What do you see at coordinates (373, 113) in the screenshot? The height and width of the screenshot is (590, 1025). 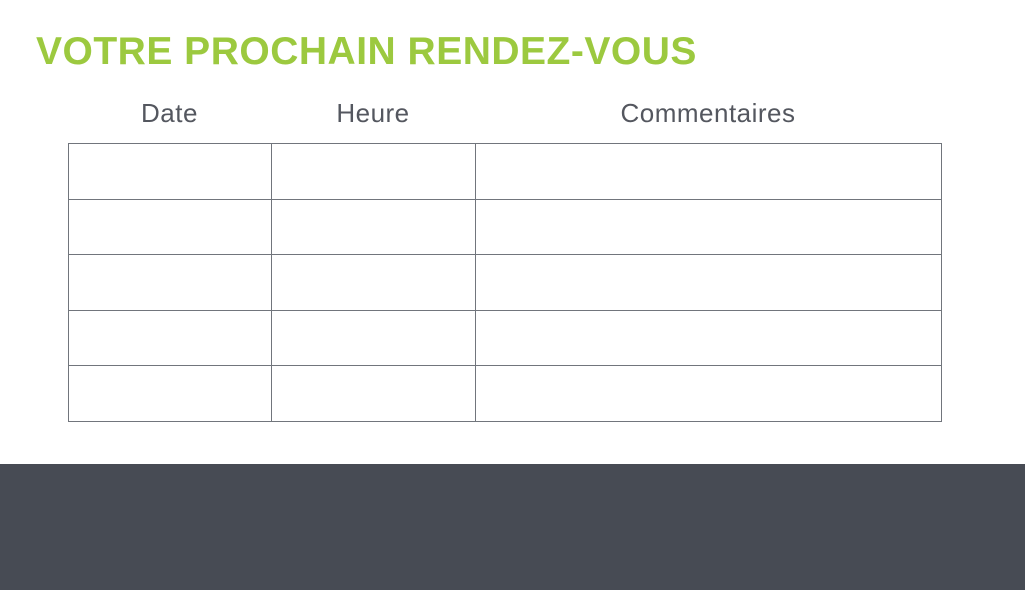 I see `column-header-heure: Heure` at bounding box center [373, 113].